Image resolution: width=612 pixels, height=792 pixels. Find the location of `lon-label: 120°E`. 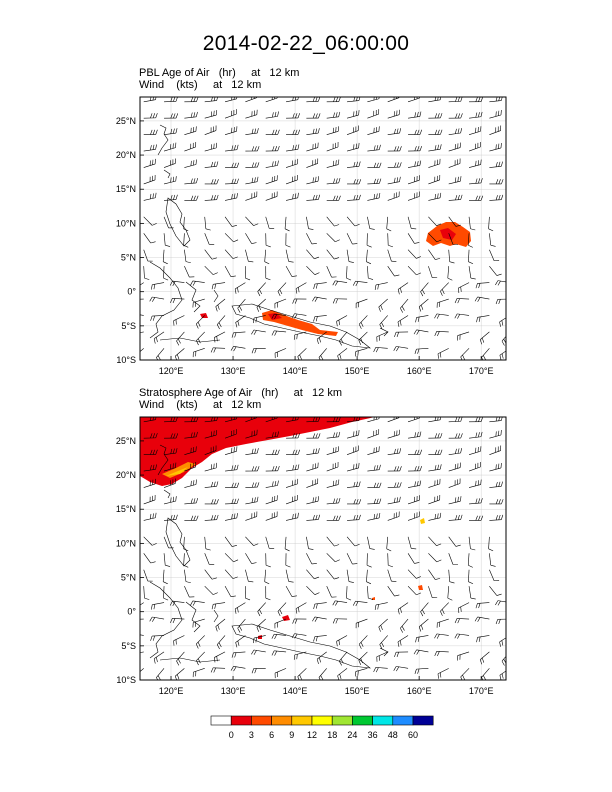

lon-label: 120°E is located at coordinates (171, 691).